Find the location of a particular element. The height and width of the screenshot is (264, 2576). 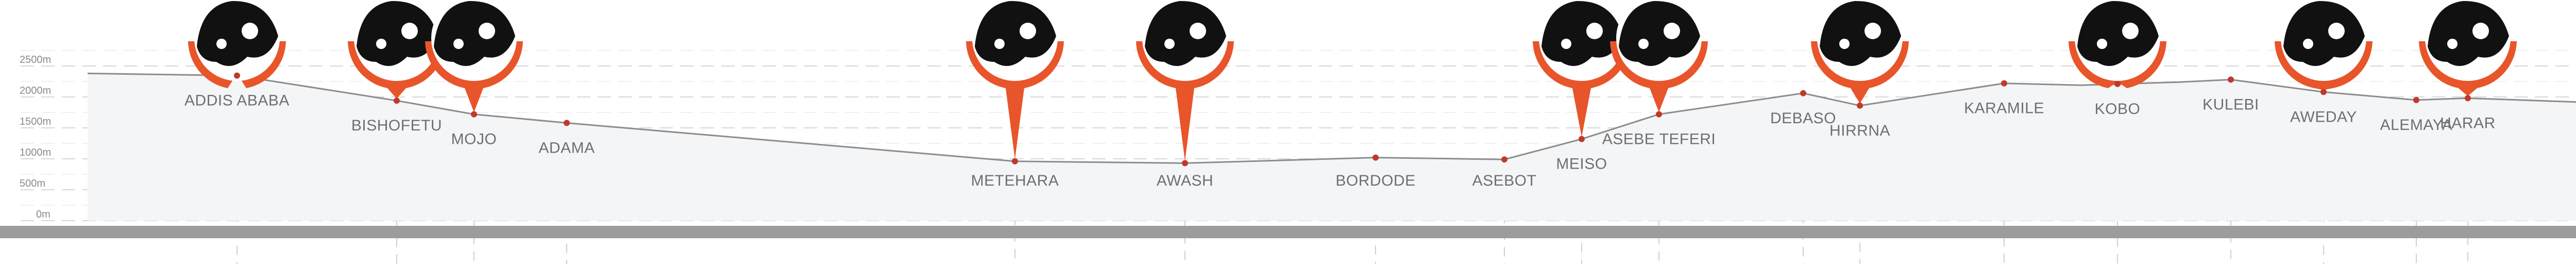

city-label: MEISO is located at coordinates (1581, 165).